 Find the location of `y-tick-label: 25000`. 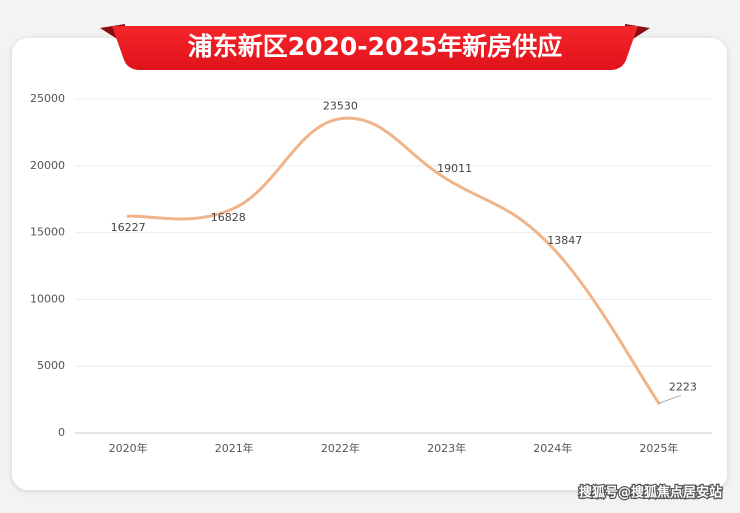

y-tick-label: 25000 is located at coordinates (47, 98).